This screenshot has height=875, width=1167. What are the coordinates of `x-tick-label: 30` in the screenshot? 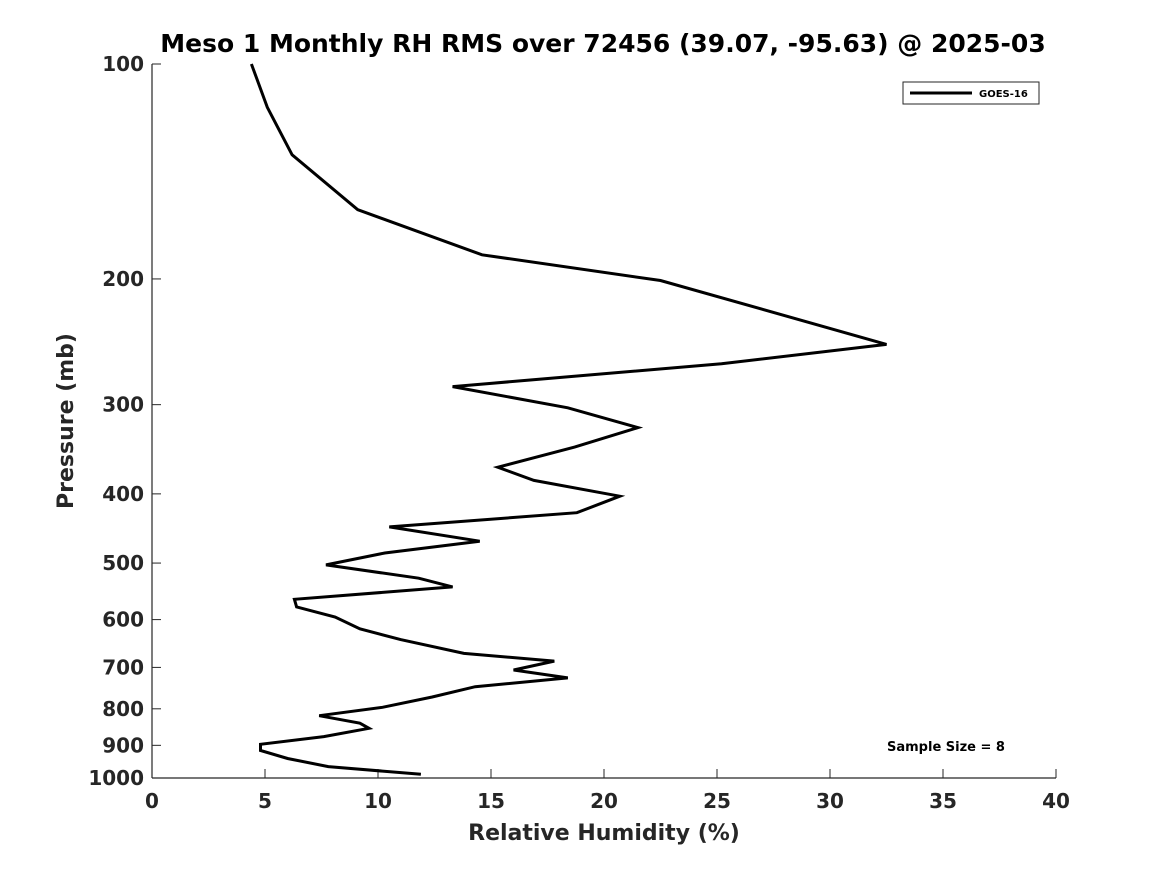 It's located at (830, 801).